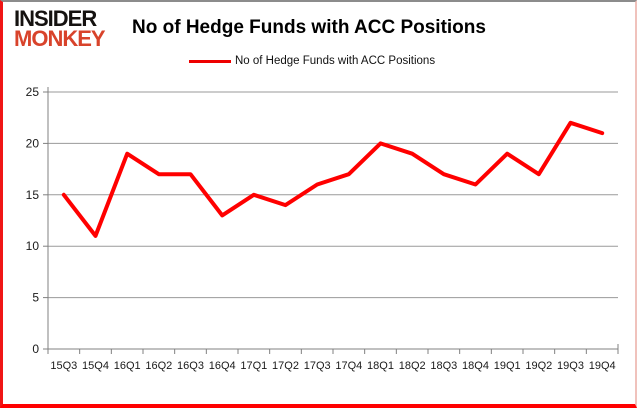  I want to click on y-axis-tick-label: 25, so click(33, 92).